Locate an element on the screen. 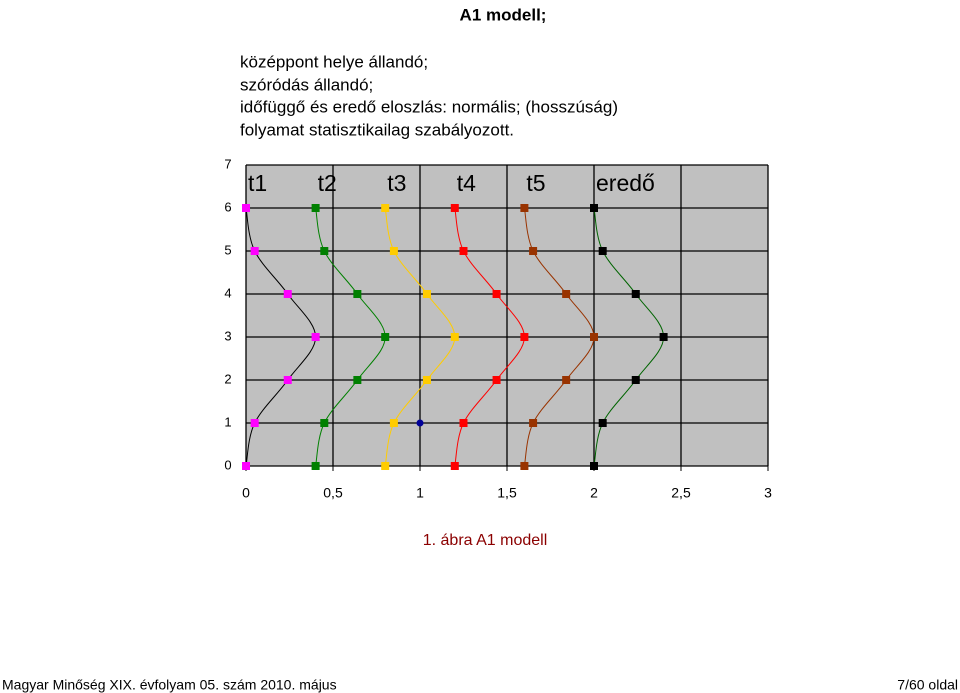  series-label: t2 is located at coordinates (327, 183).